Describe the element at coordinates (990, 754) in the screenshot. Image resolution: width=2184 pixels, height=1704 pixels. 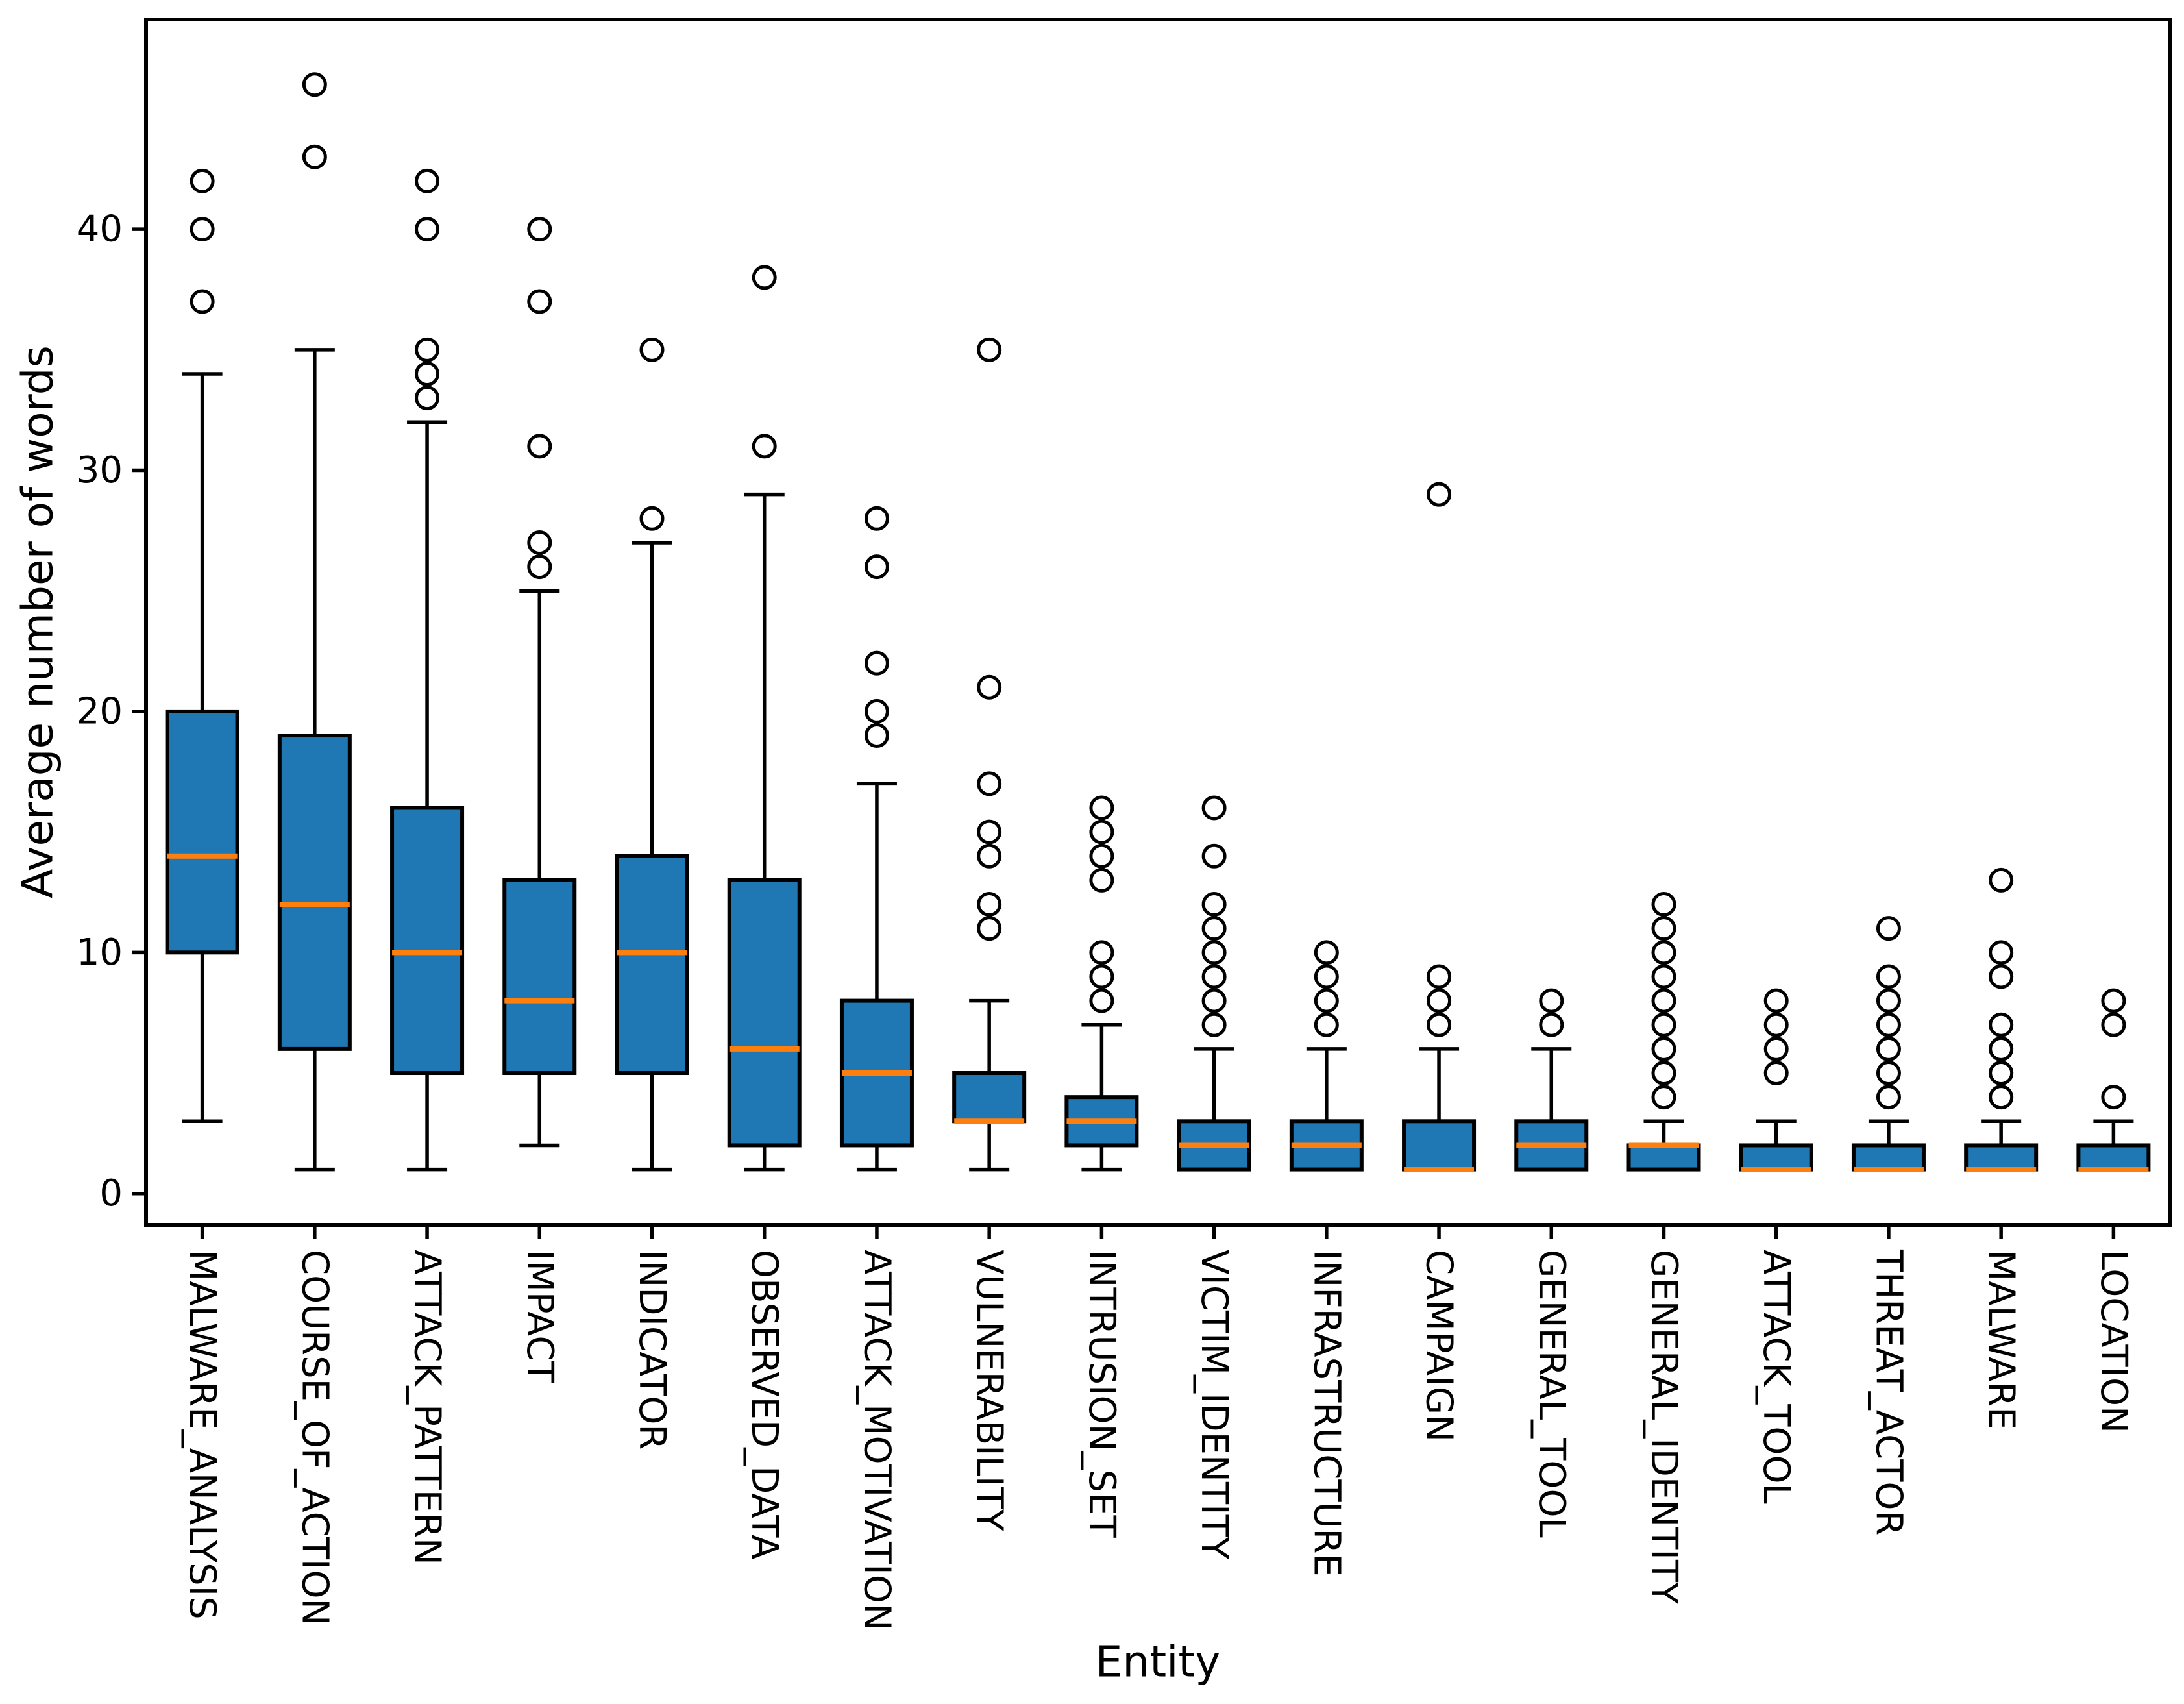
I see `box-vulnerability` at that location.